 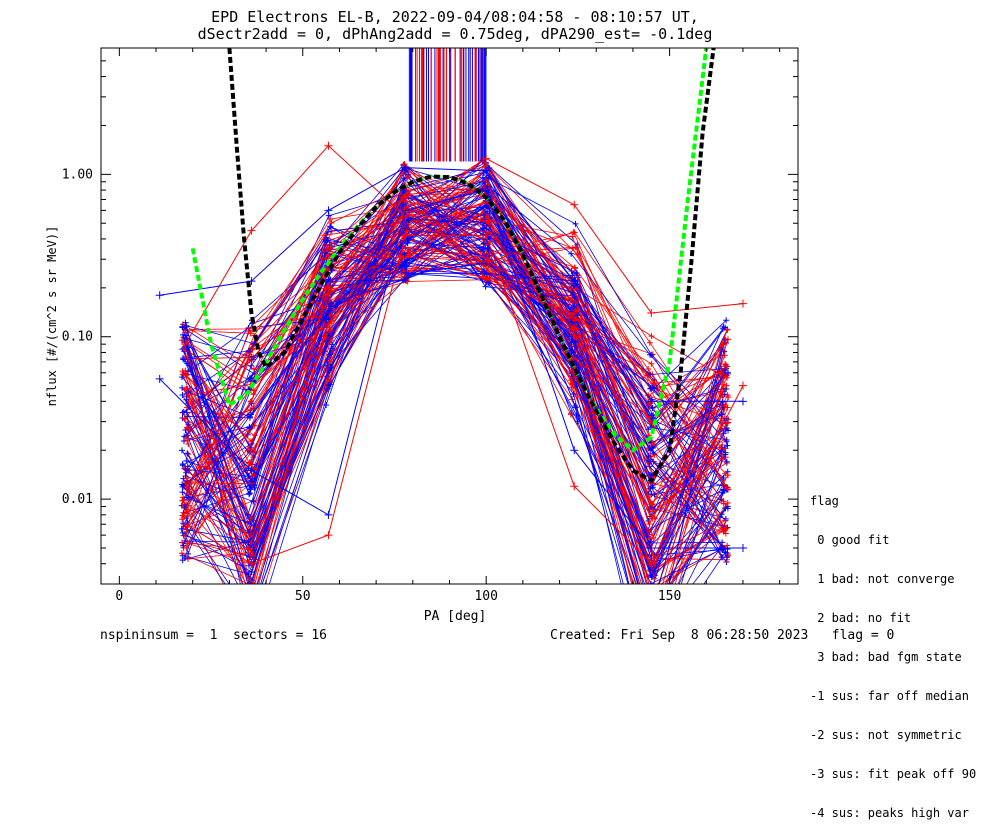 I want to click on flag-legend-entry: 0 good fit, so click(x=850, y=540).